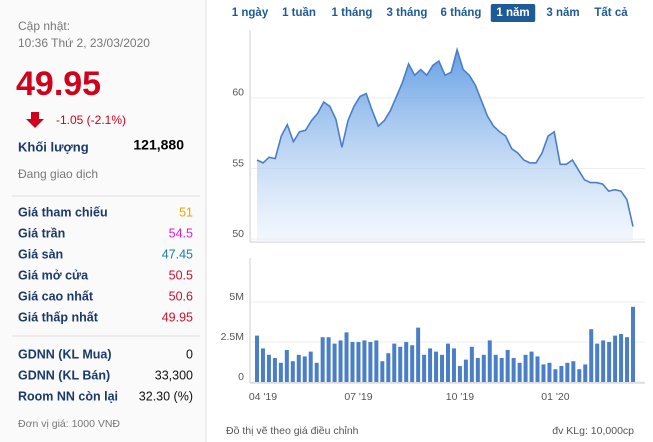 This screenshot has width=653, height=442. I want to click on update-label: Cập nhật:, so click(44, 26).